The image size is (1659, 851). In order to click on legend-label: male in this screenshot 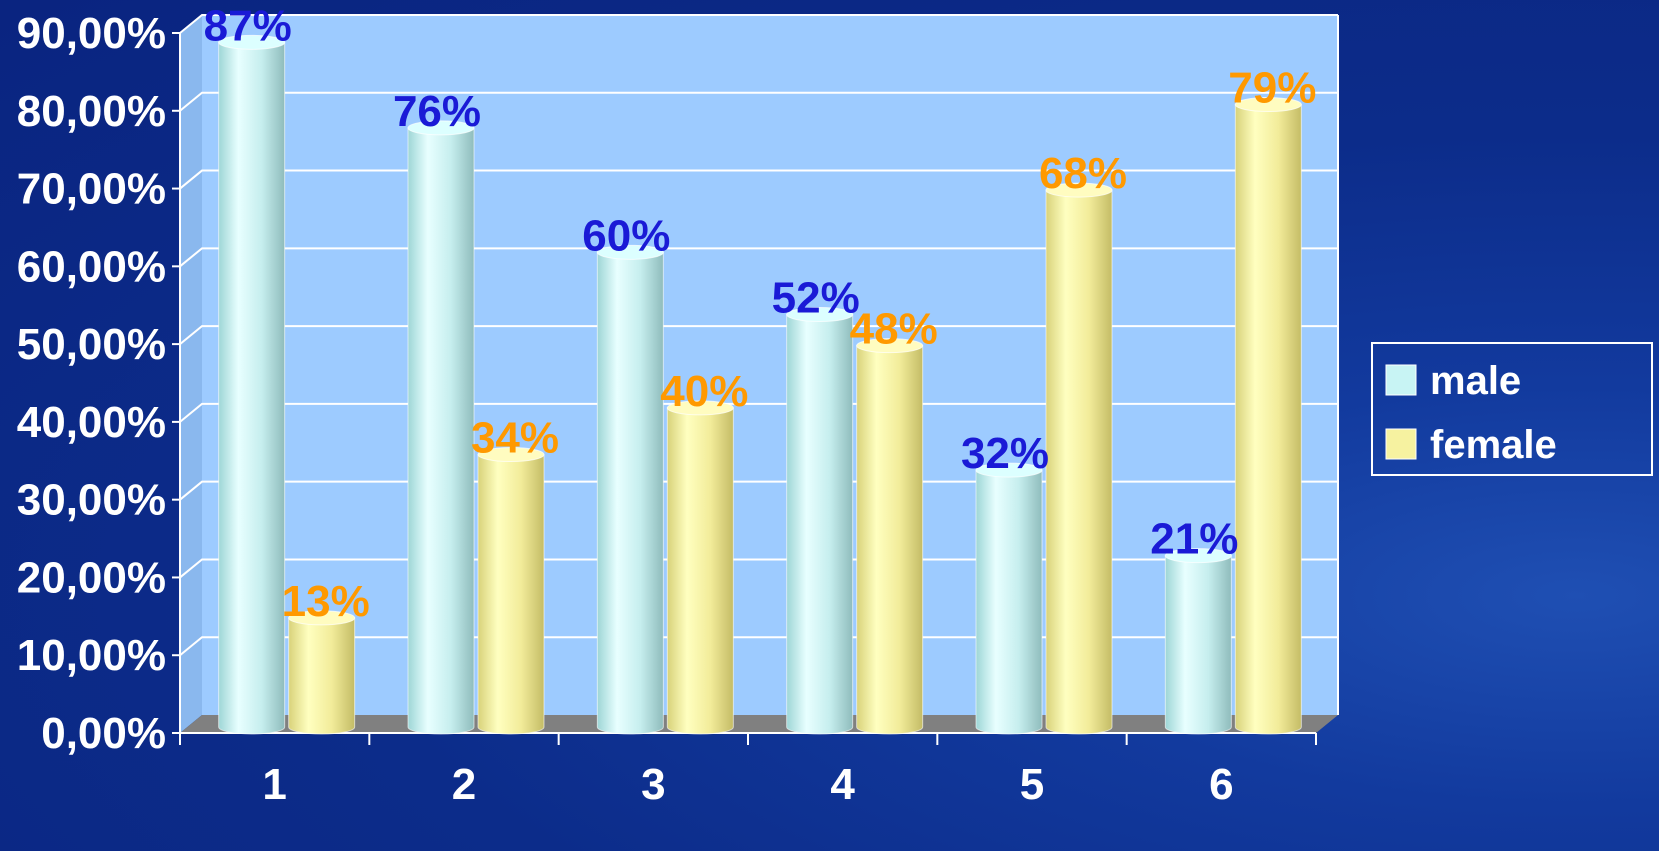, I will do `click(1475, 381)`.